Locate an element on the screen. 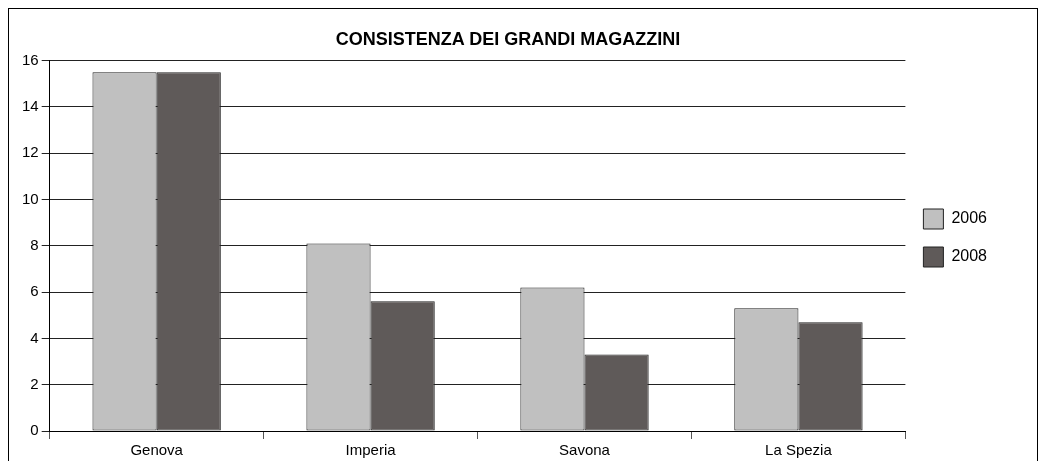 This screenshot has height=461, width=1048. legend-label: 2008 is located at coordinates (969, 256).